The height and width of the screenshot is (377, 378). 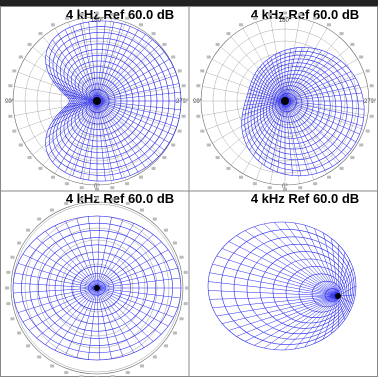 I want to click on panel-title: 4 kHz Ref 60.0 dB, so click(x=305, y=198).